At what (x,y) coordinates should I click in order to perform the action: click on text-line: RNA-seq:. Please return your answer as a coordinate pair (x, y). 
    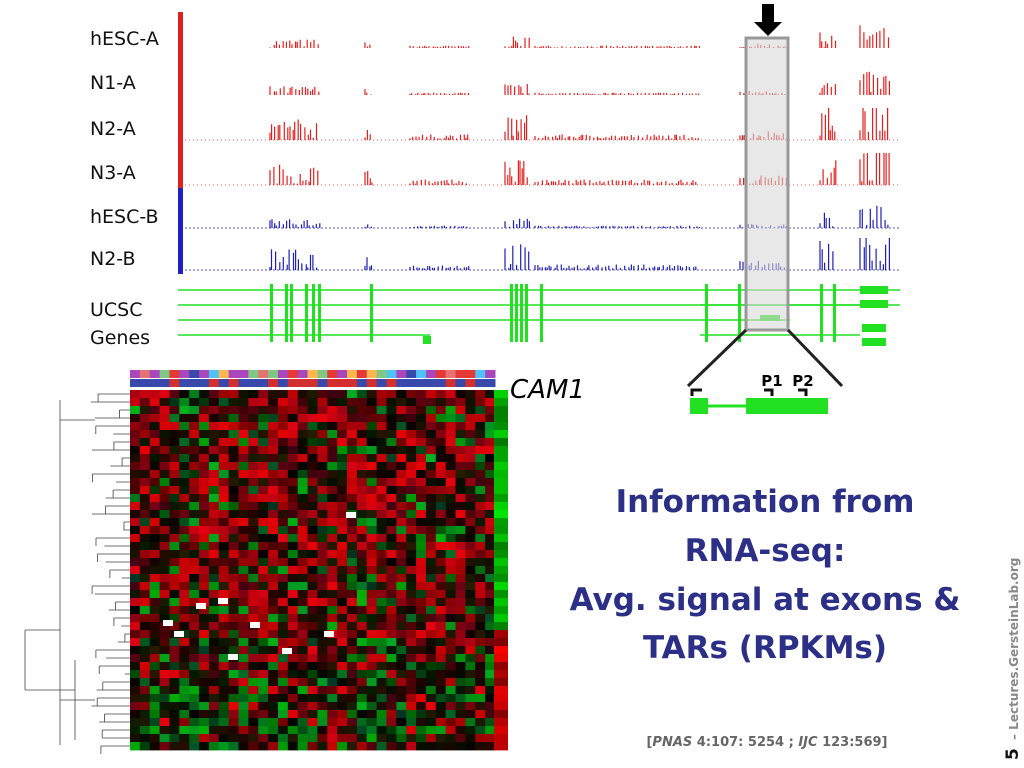
    Looking at the image, I should click on (765, 551).